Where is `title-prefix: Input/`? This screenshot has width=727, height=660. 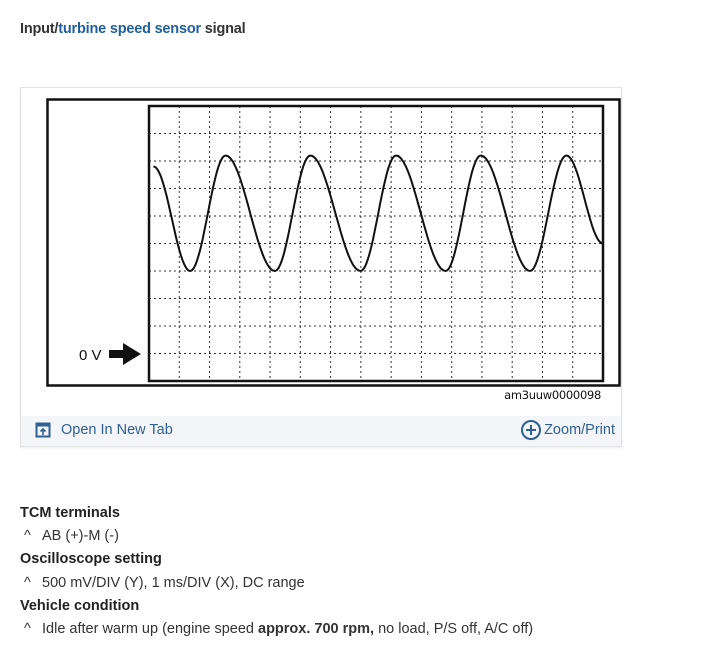 title-prefix: Input/ is located at coordinates (39, 29).